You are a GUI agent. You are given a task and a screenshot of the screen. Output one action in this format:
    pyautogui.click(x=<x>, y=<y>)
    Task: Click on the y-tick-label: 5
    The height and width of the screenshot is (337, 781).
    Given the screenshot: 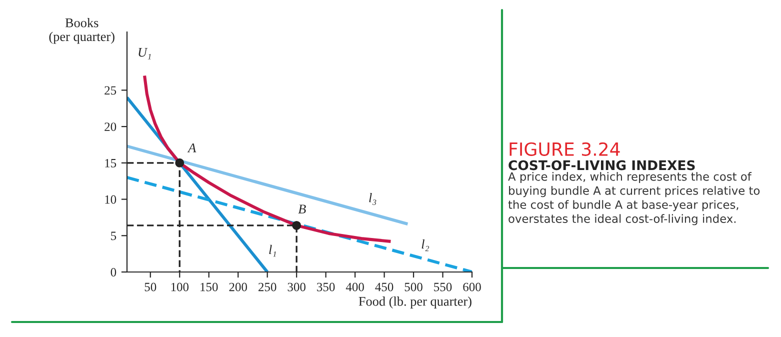 What is the action you would take?
    pyautogui.click(x=113, y=236)
    